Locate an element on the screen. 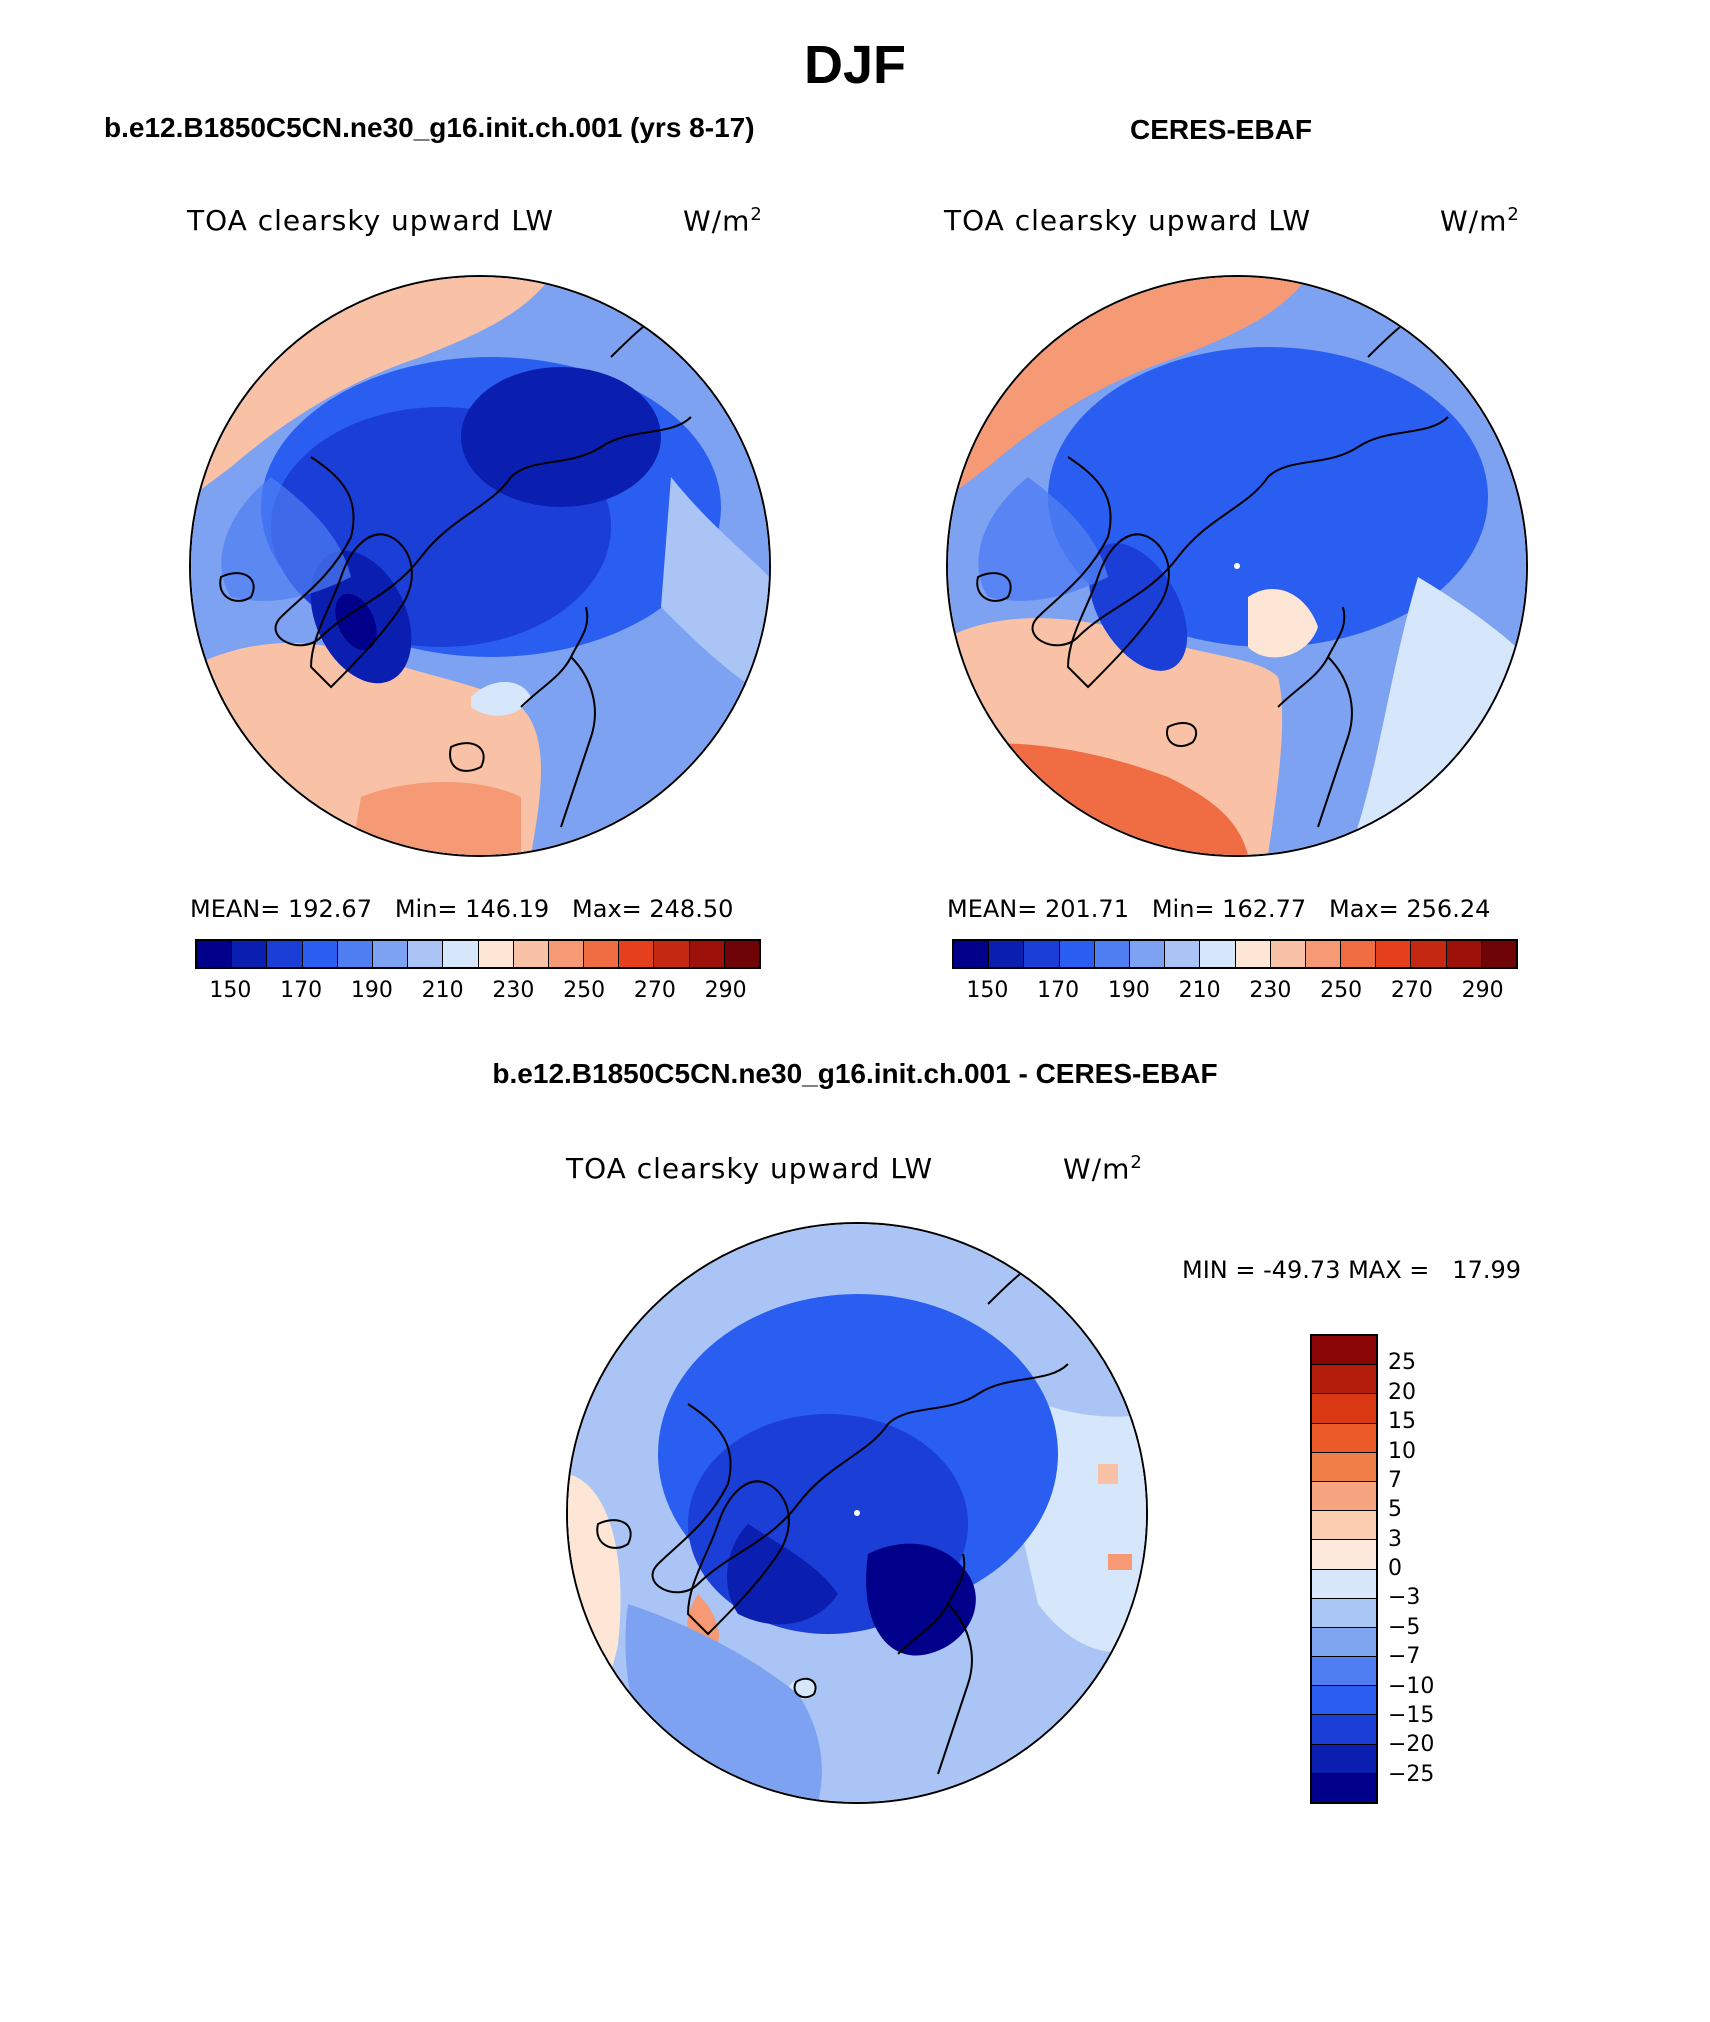 This screenshot has width=1710, height=2022. colorbar-level-label: −10 is located at coordinates (1411, 1686).